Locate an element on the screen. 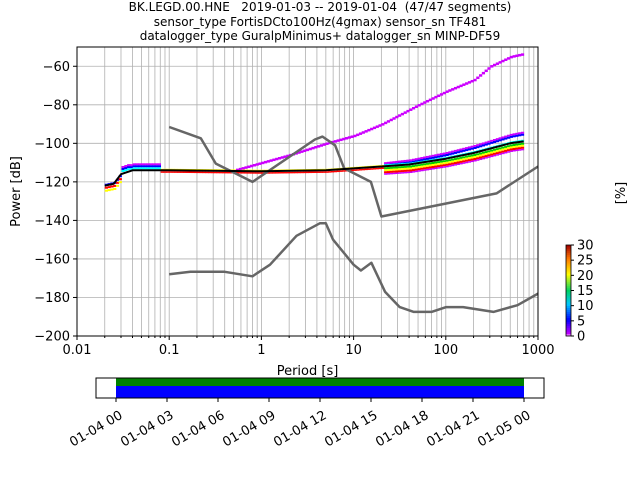 The height and width of the screenshot is (480, 640). x-tick-label: 0.1 is located at coordinates (169, 350).